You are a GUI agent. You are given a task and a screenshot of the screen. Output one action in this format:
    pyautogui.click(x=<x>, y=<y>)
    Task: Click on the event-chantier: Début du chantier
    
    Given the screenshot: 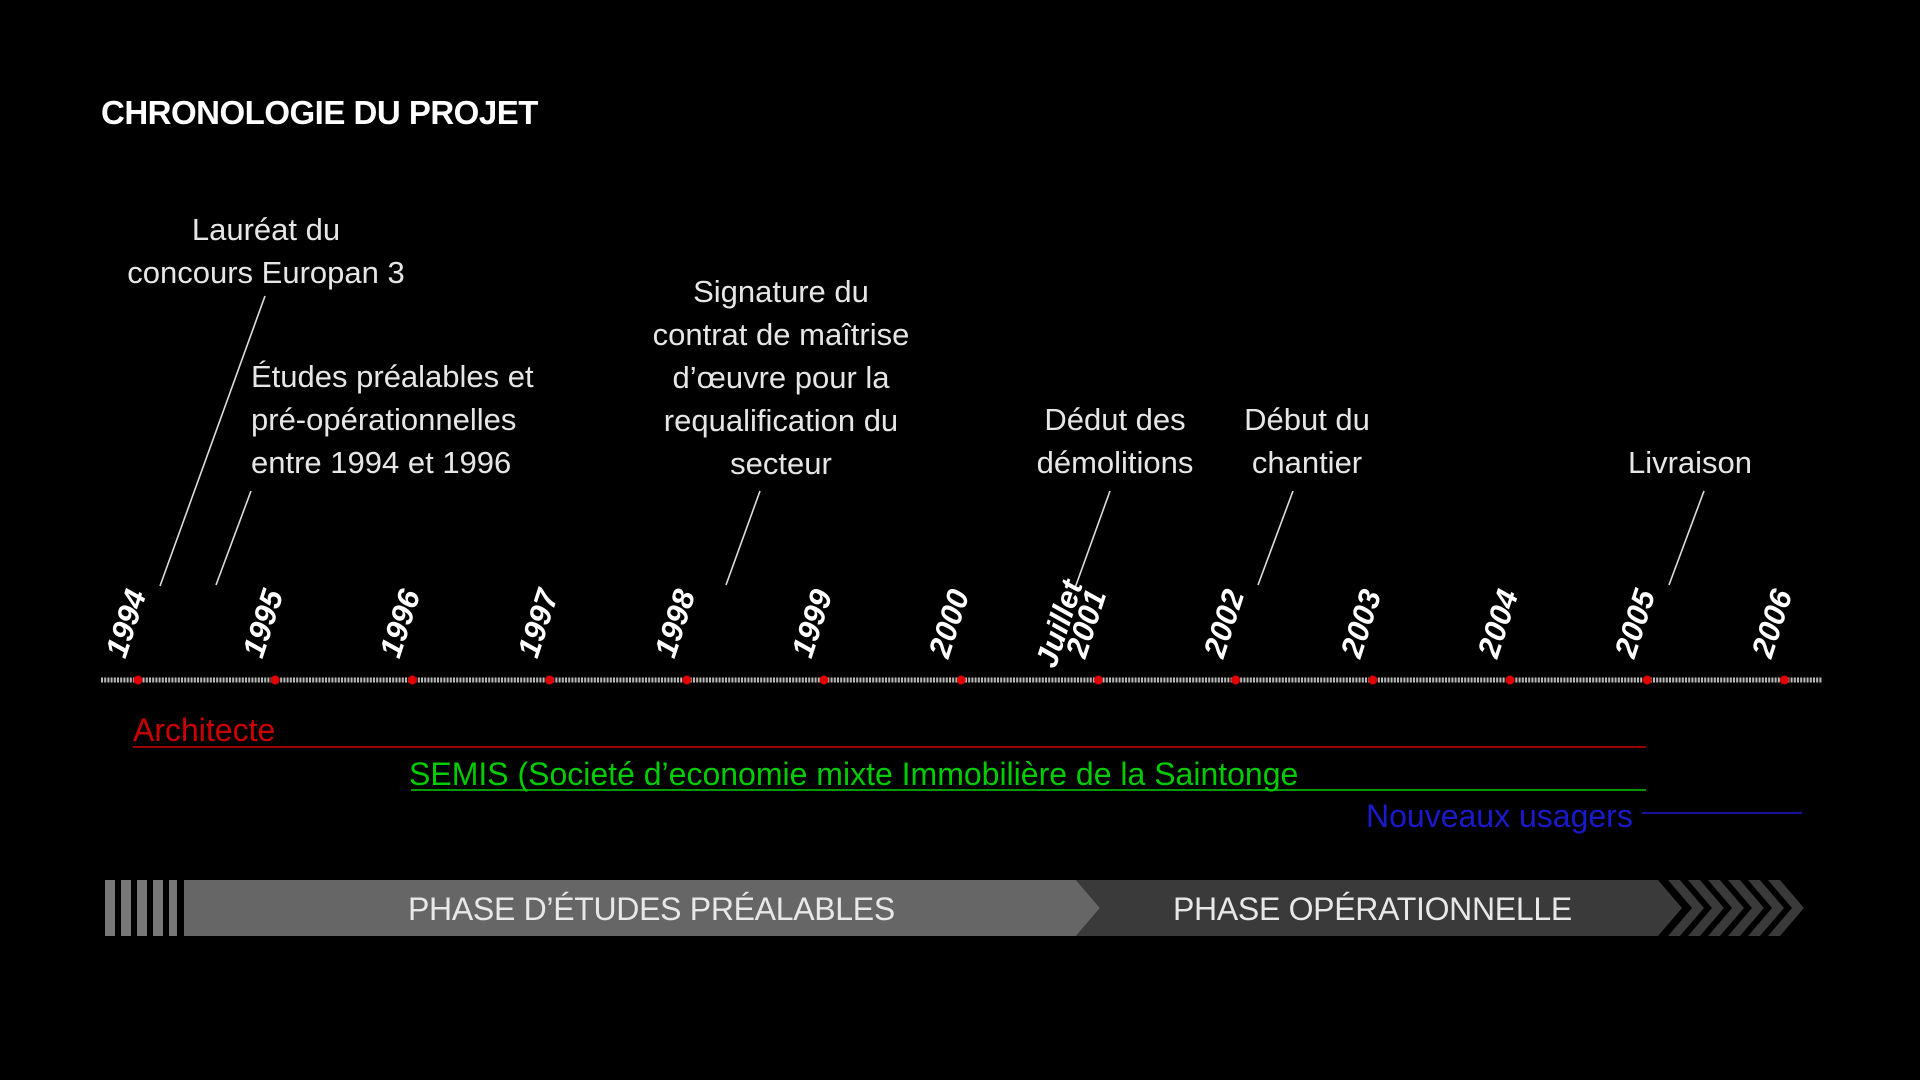 What is the action you would take?
    pyautogui.click(x=1307, y=441)
    